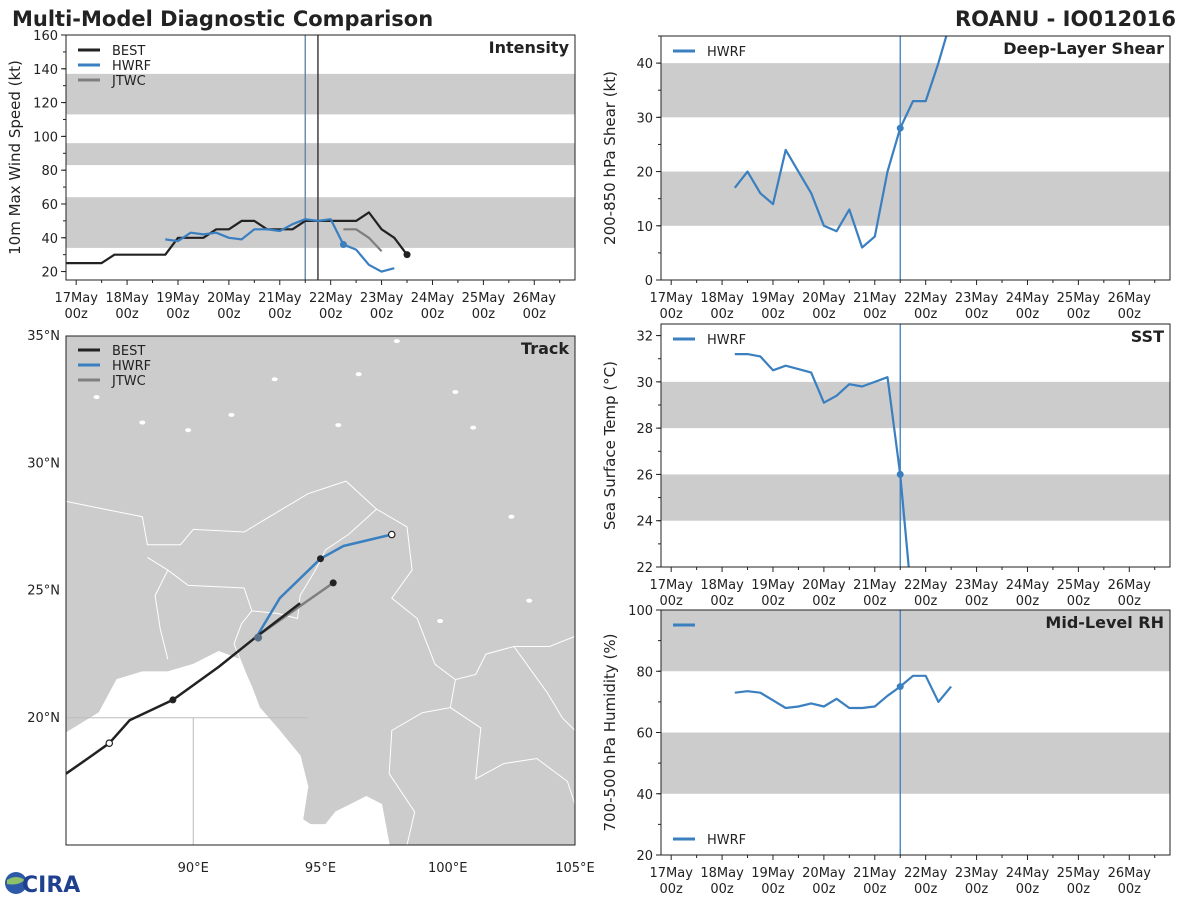 The width and height of the screenshot is (1200, 900). I want to click on rh-ytick-label: 20, so click(644, 856).